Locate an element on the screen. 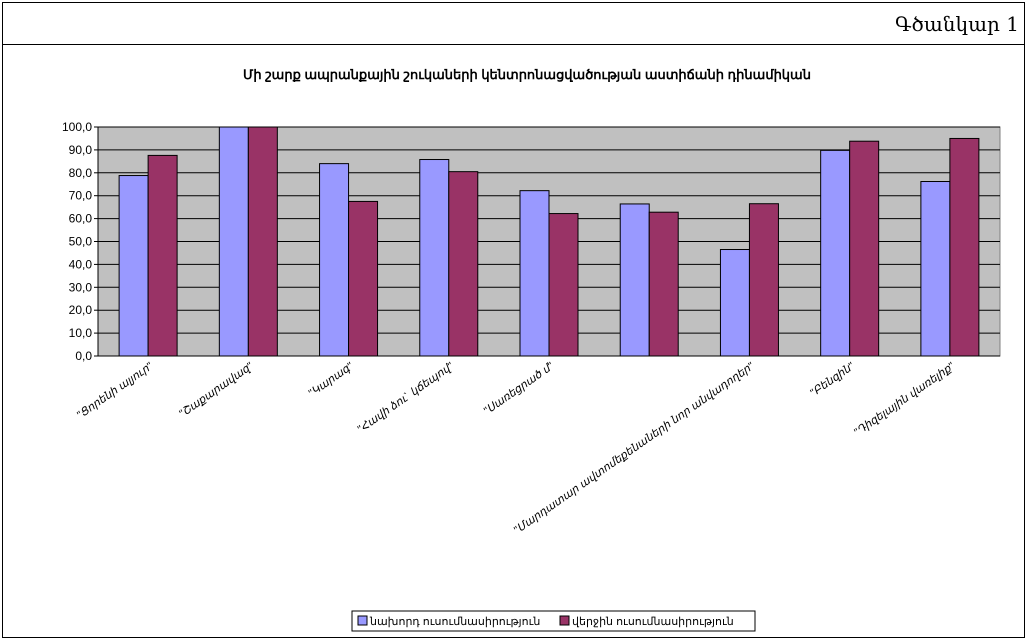 The height and width of the screenshot is (641, 1029). y-tick-label: 50,0 is located at coordinates (81, 242).